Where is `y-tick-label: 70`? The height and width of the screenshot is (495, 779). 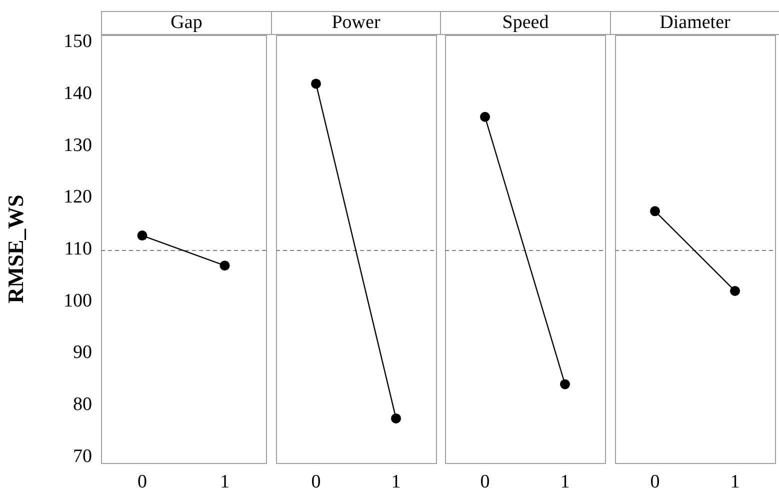
y-tick-label: 70 is located at coordinates (82, 456).